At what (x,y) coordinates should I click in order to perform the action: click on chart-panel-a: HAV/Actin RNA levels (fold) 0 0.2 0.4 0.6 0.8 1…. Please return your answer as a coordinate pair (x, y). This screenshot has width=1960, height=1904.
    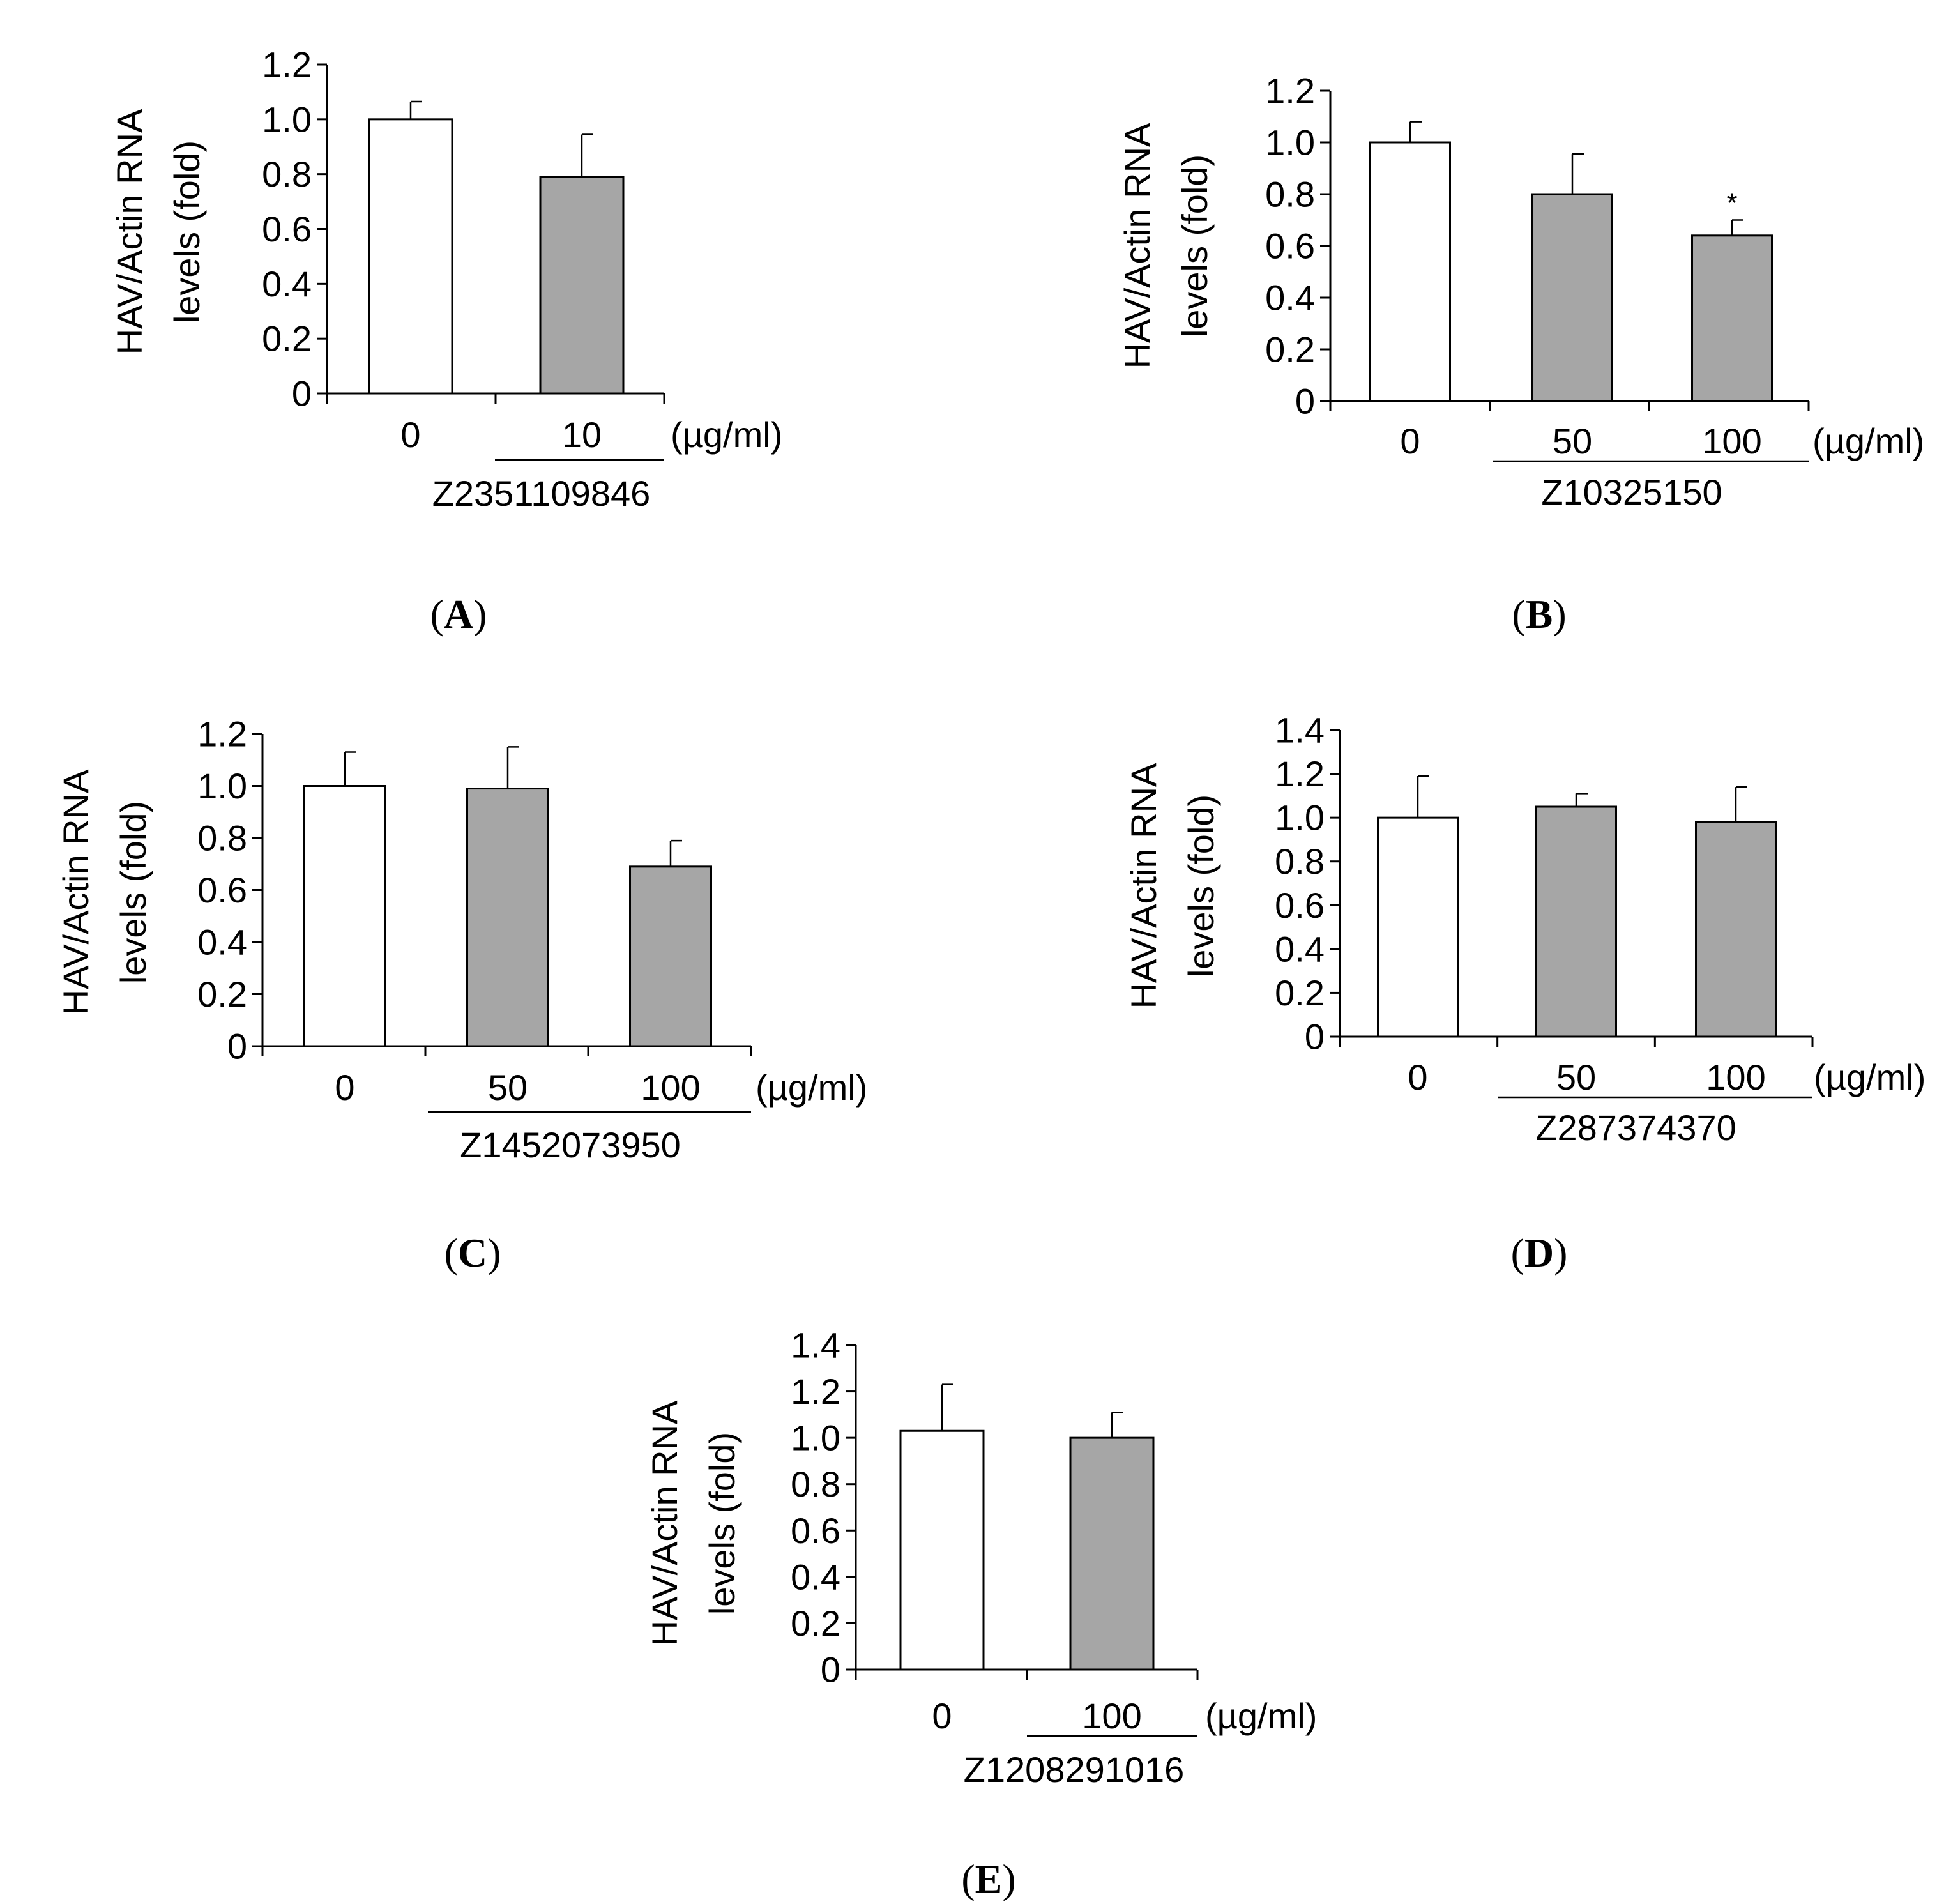
    Looking at the image, I should click on (446, 341).